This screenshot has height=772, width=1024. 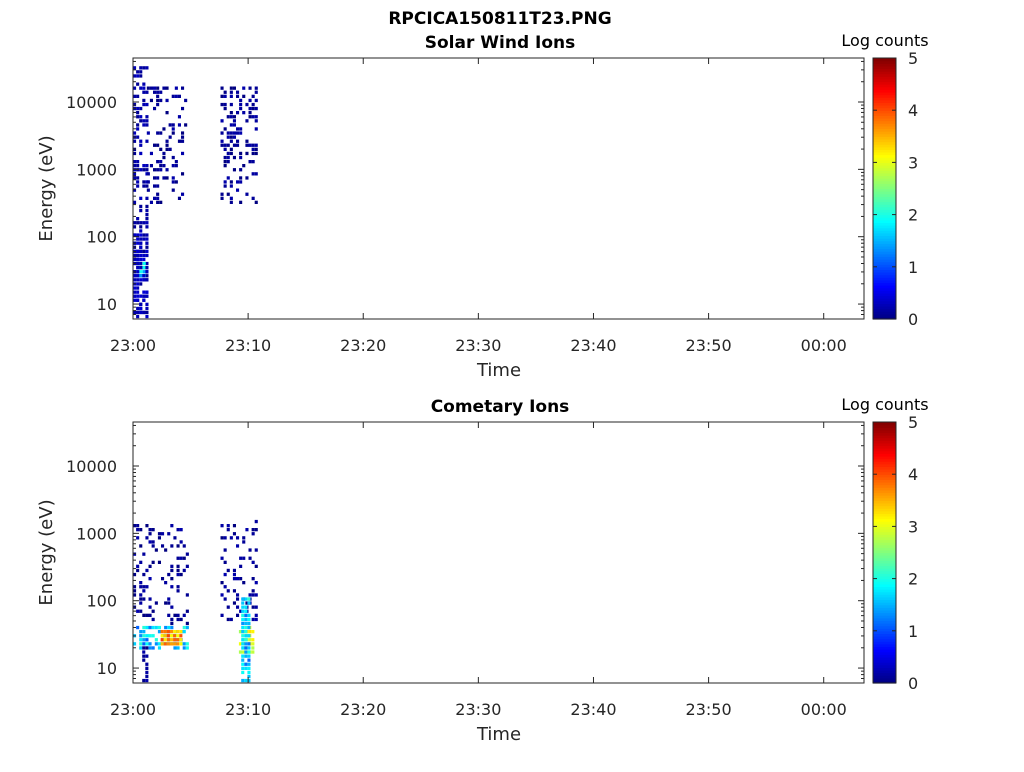 What do you see at coordinates (363, 345) in the screenshot?
I see `x-tick-label: 23:20` at bounding box center [363, 345].